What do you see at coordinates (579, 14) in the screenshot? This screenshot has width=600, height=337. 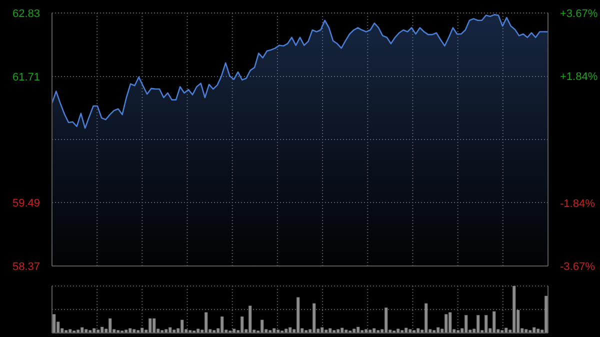 I see `y2-tick-label: +3.67%` at bounding box center [579, 14].